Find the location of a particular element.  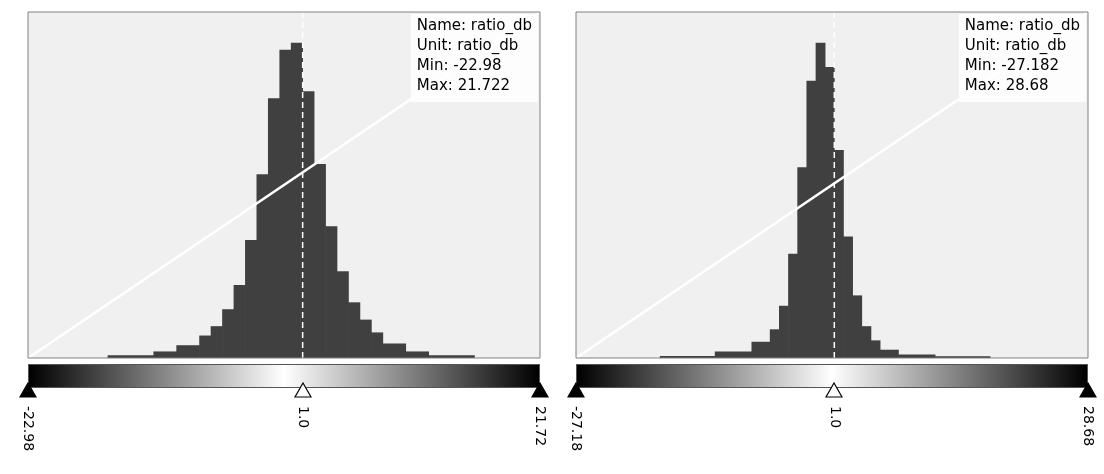

annotation: Max: 28.68 is located at coordinates (1006, 85).